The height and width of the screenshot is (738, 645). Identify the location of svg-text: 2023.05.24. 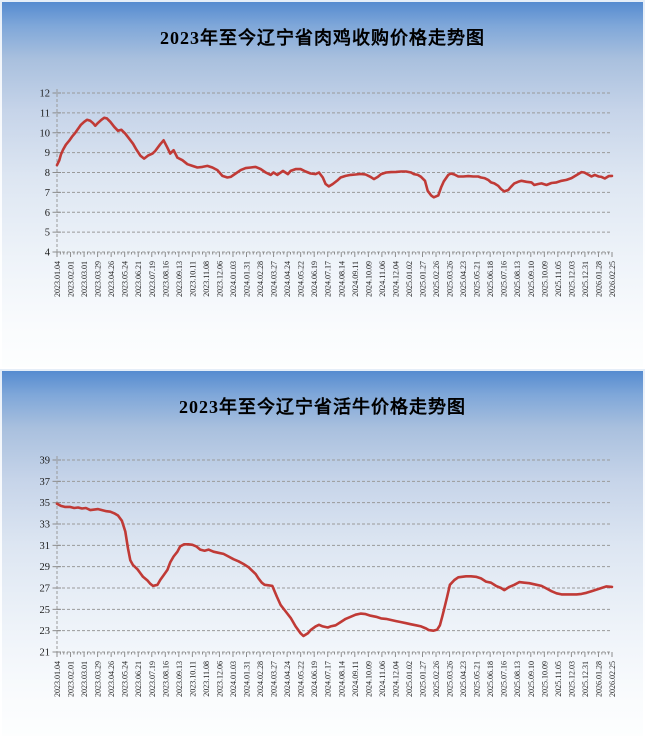
(125, 279).